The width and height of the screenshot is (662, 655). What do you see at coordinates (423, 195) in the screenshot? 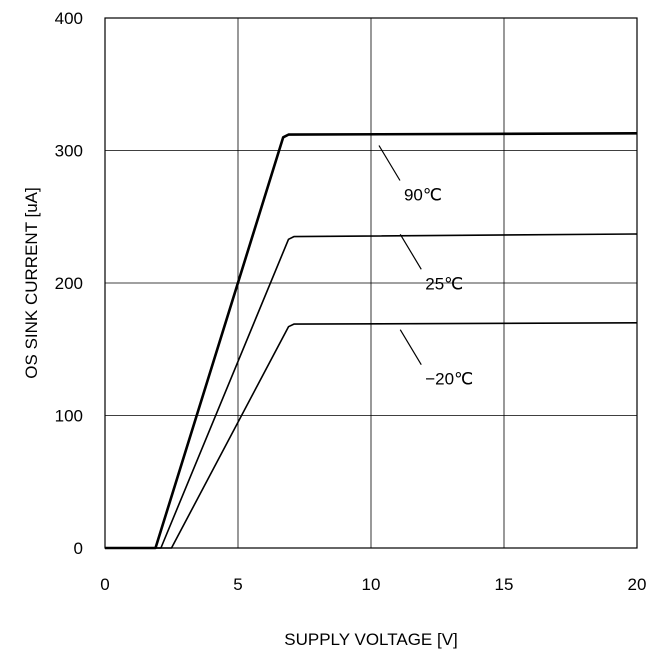
I see `series-label: 90℃` at bounding box center [423, 195].